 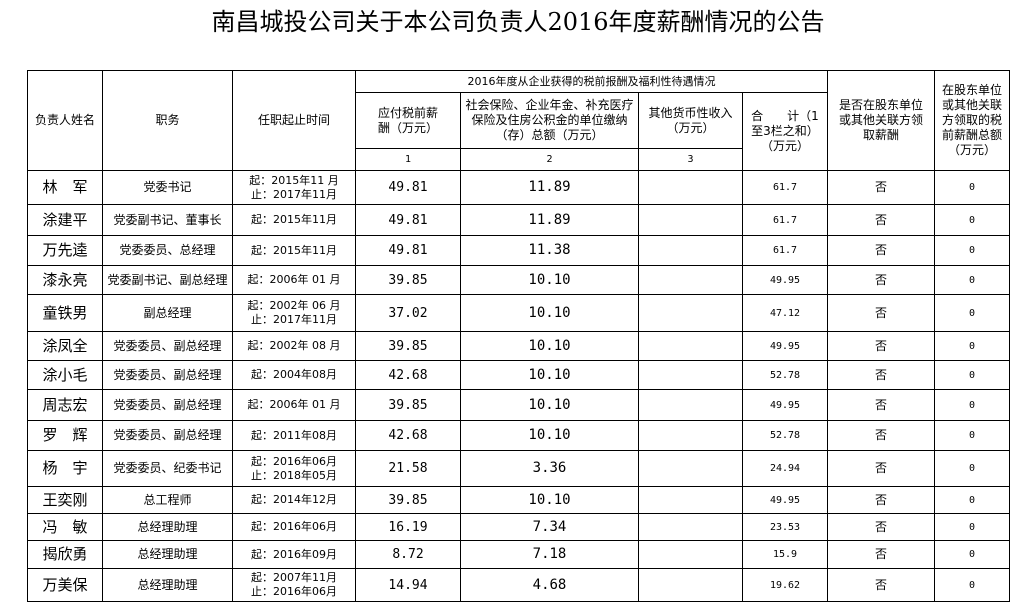 I want to click on cell-term: 起：2007年11月 止：2016年06月, so click(x=294, y=585).